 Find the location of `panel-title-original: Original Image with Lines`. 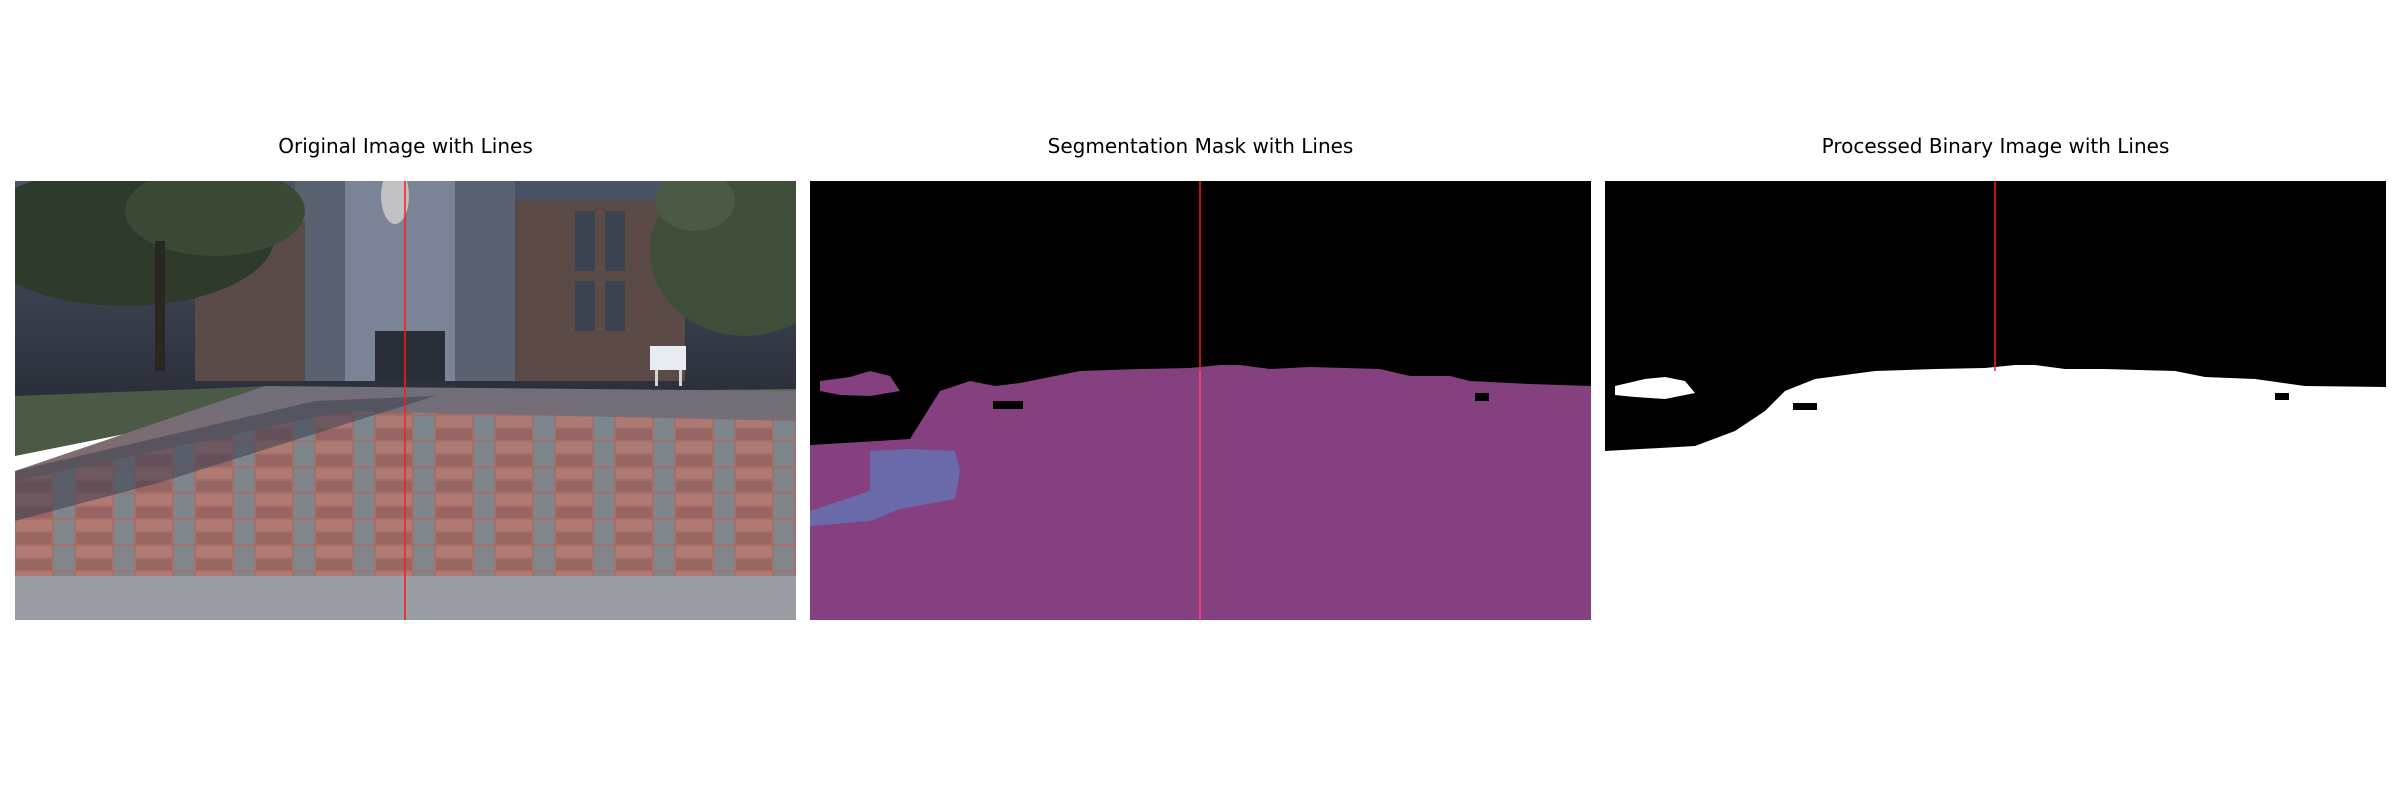

panel-title-original: Original Image with Lines is located at coordinates (405, 146).